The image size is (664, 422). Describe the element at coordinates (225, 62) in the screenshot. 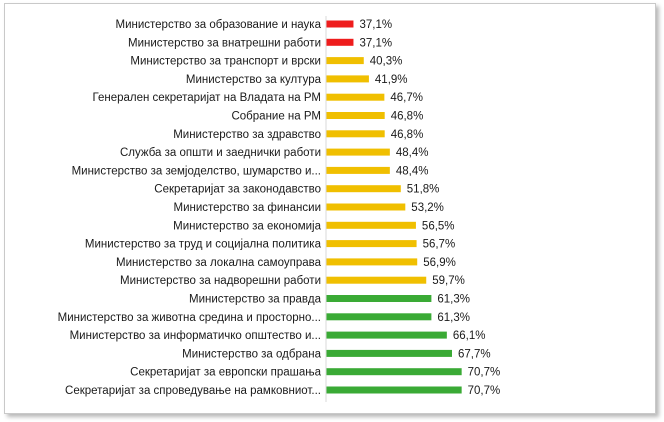

I see `category-label: Министерство за транспорт и врски` at that location.